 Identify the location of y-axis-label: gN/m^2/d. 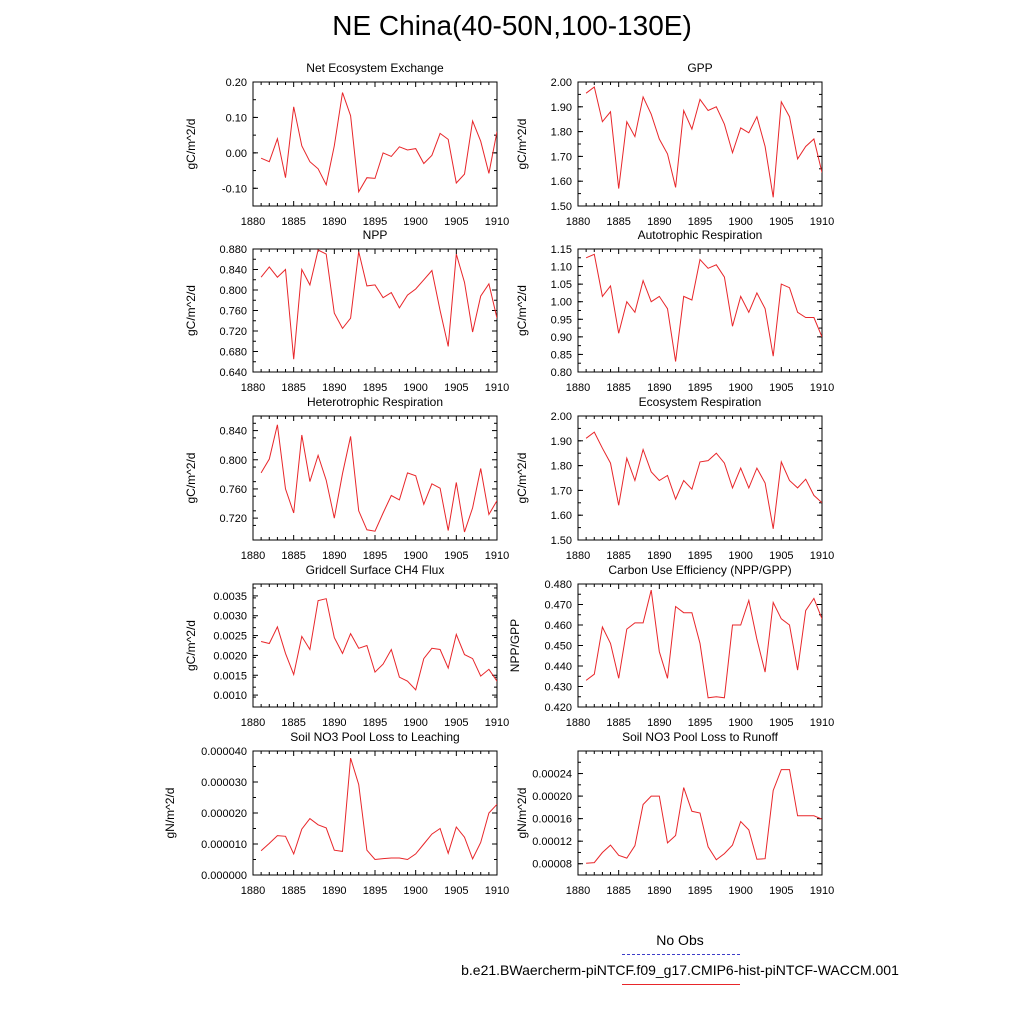
(522, 813).